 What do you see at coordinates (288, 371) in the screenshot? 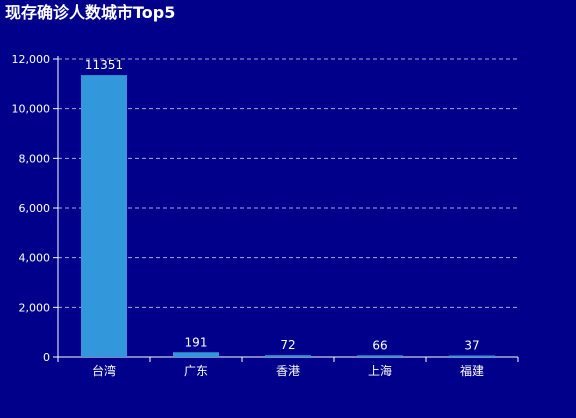
I see `x-tick-label: 香港` at bounding box center [288, 371].